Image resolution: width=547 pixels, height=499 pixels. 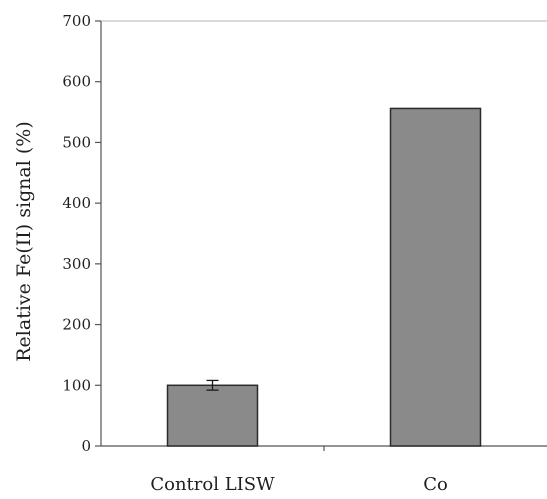 What do you see at coordinates (212, 484) in the screenshot?
I see `x-category-label: Control LISW` at bounding box center [212, 484].